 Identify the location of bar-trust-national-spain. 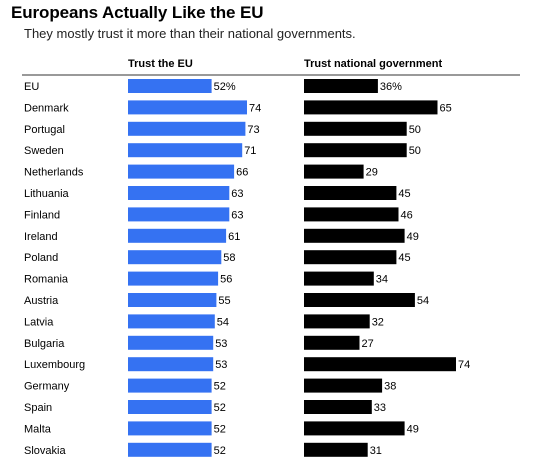
(338, 407).